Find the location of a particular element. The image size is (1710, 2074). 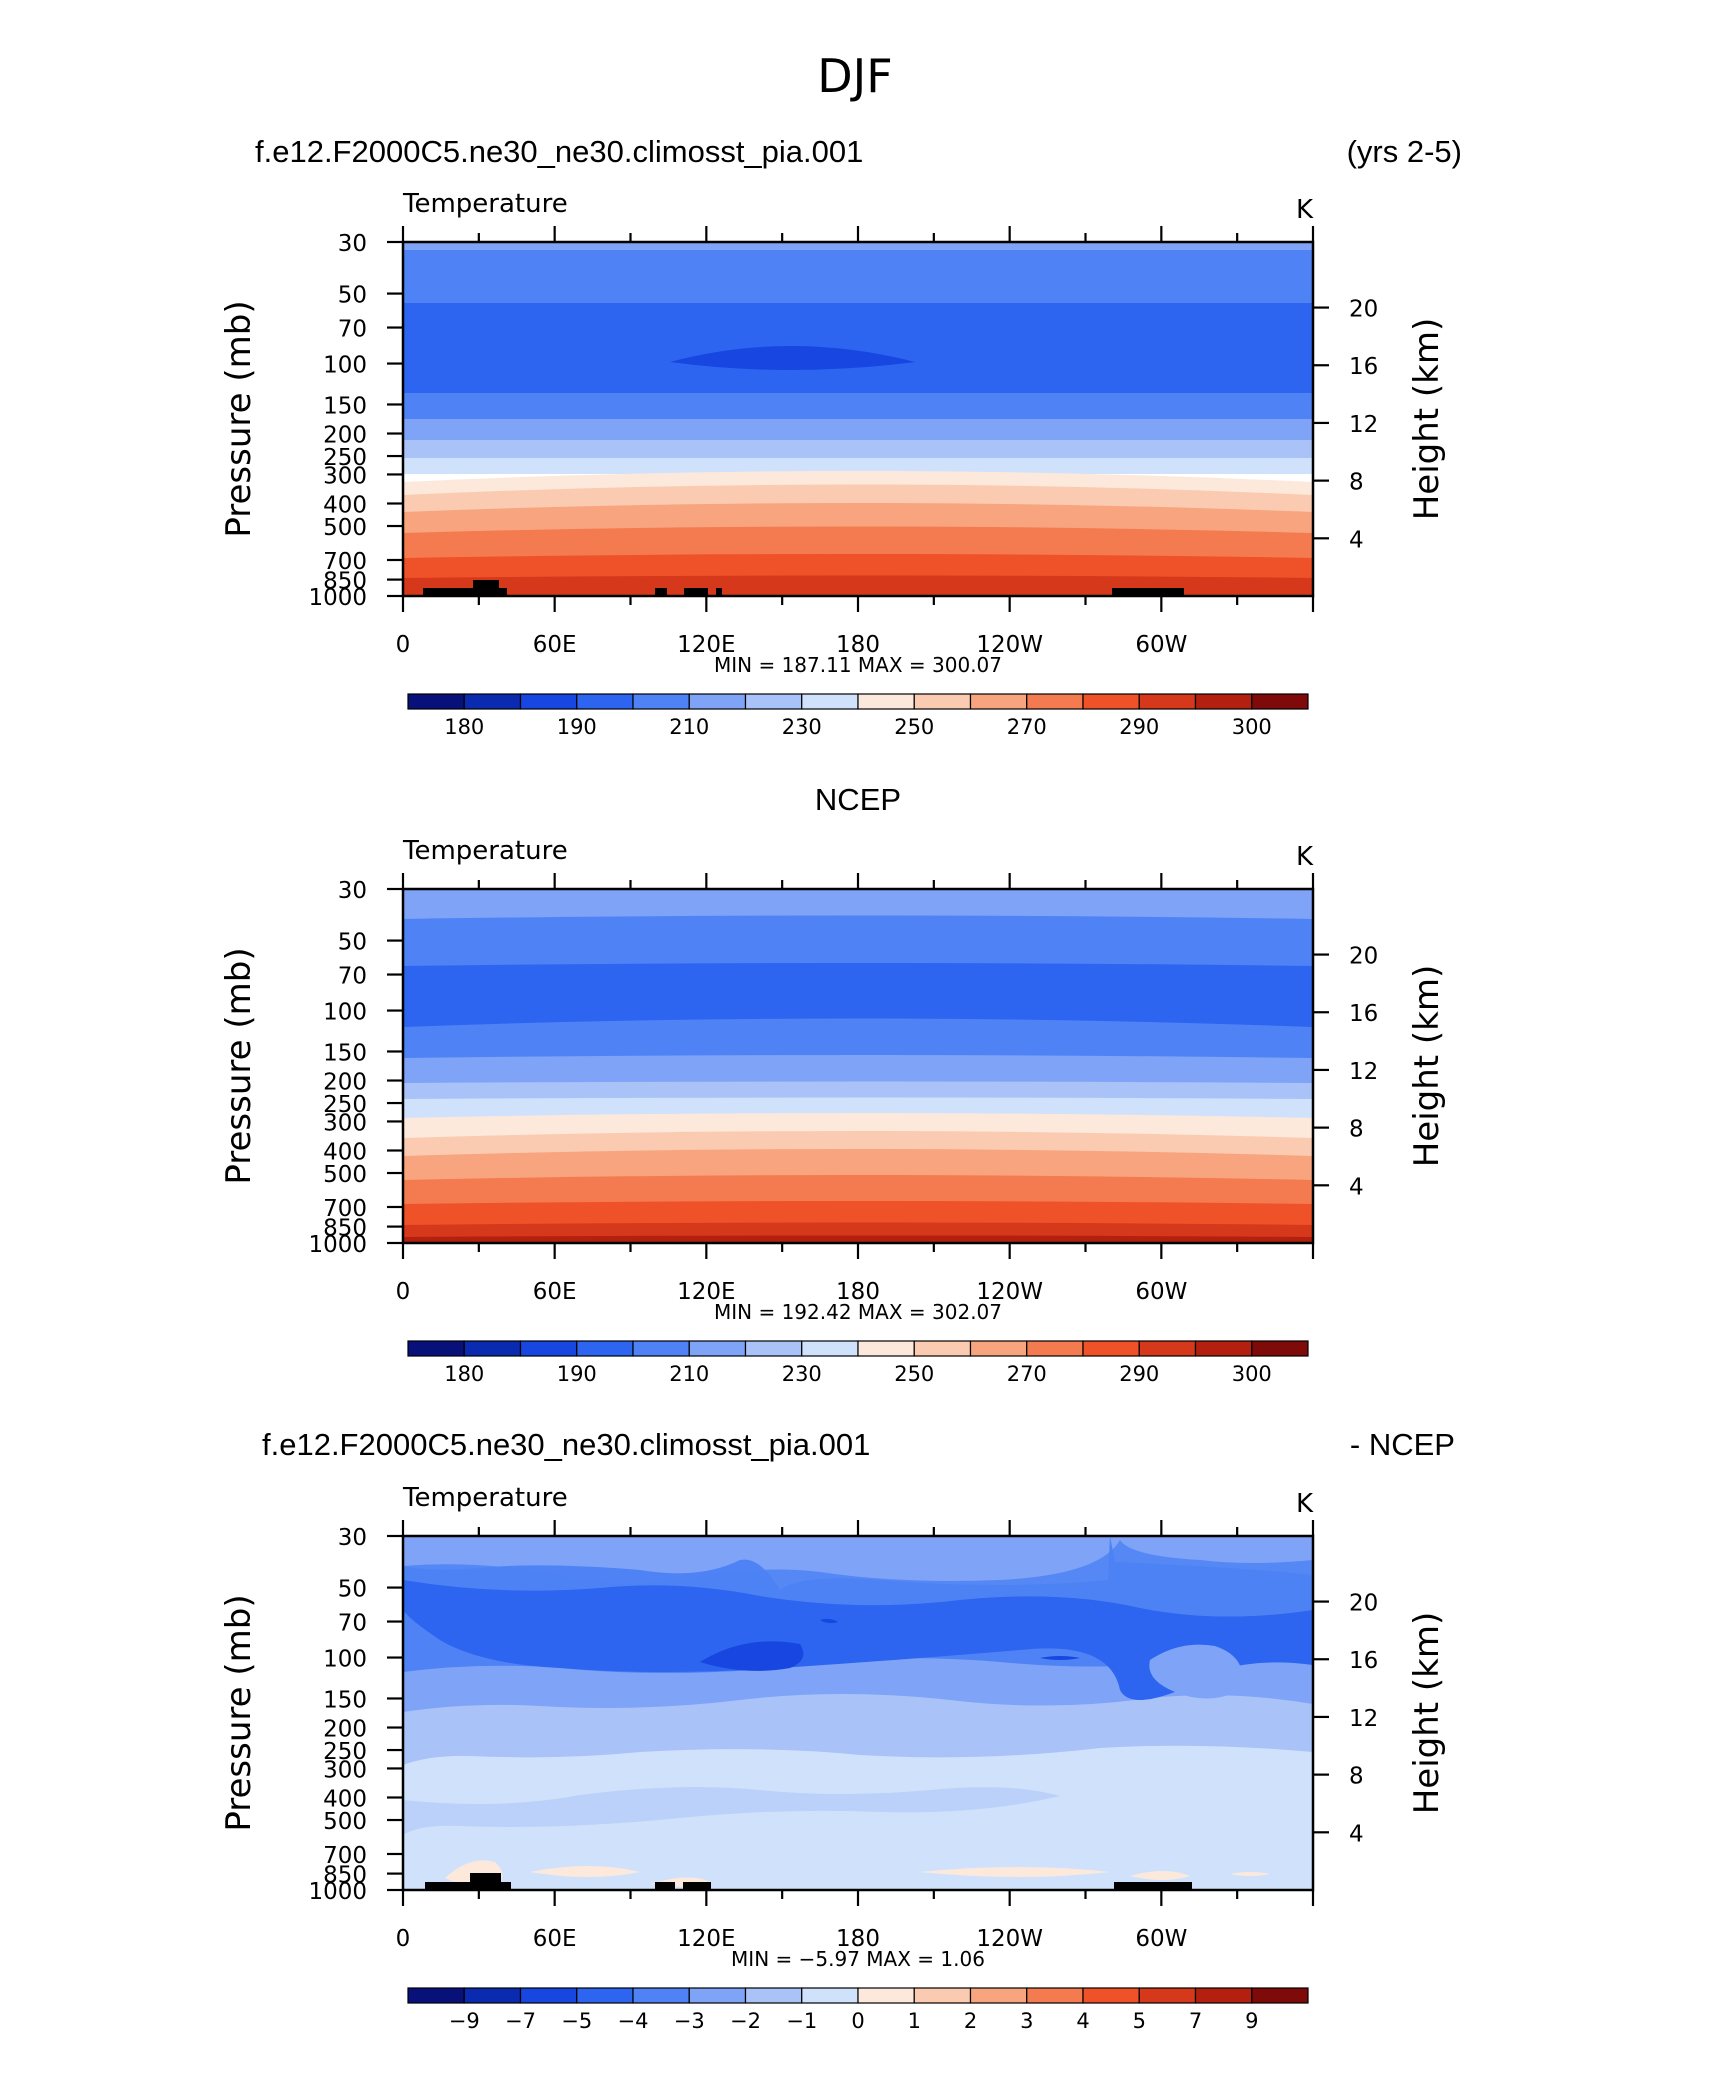

pressure-tick-label: 100 is located at coordinates (345, 1013).